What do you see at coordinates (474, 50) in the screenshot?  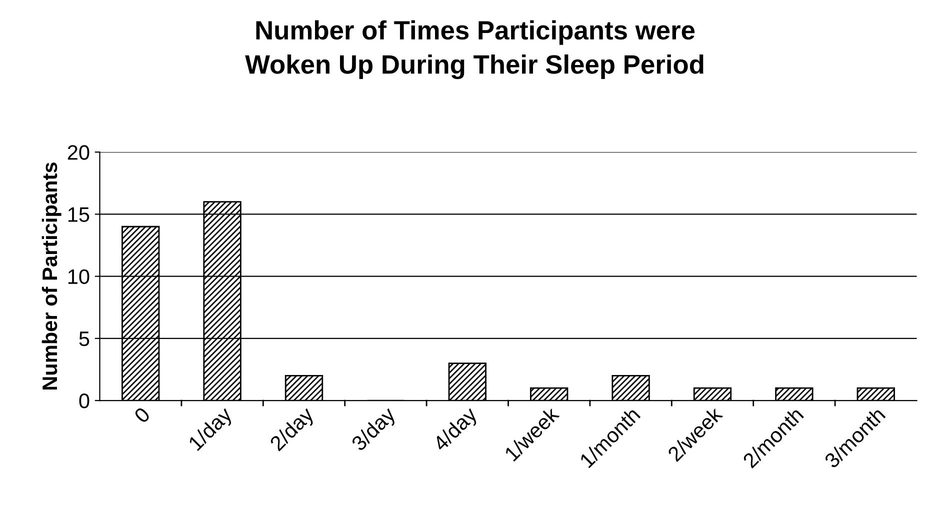 I see `chart-title: Number of Times Participants were Woken Up During Their Sleep Period` at bounding box center [474, 50].